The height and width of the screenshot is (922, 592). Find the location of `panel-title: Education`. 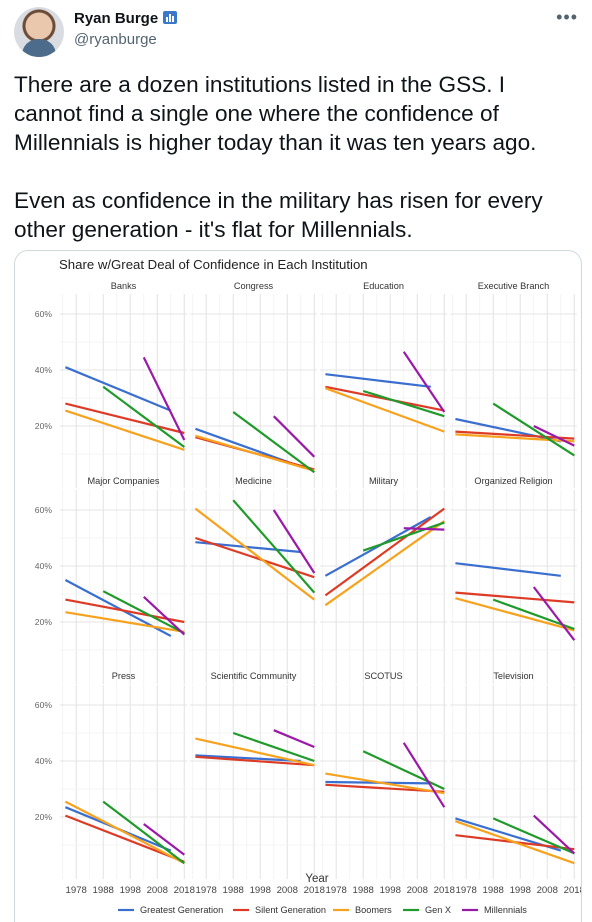

panel-title: Education is located at coordinates (383, 286).